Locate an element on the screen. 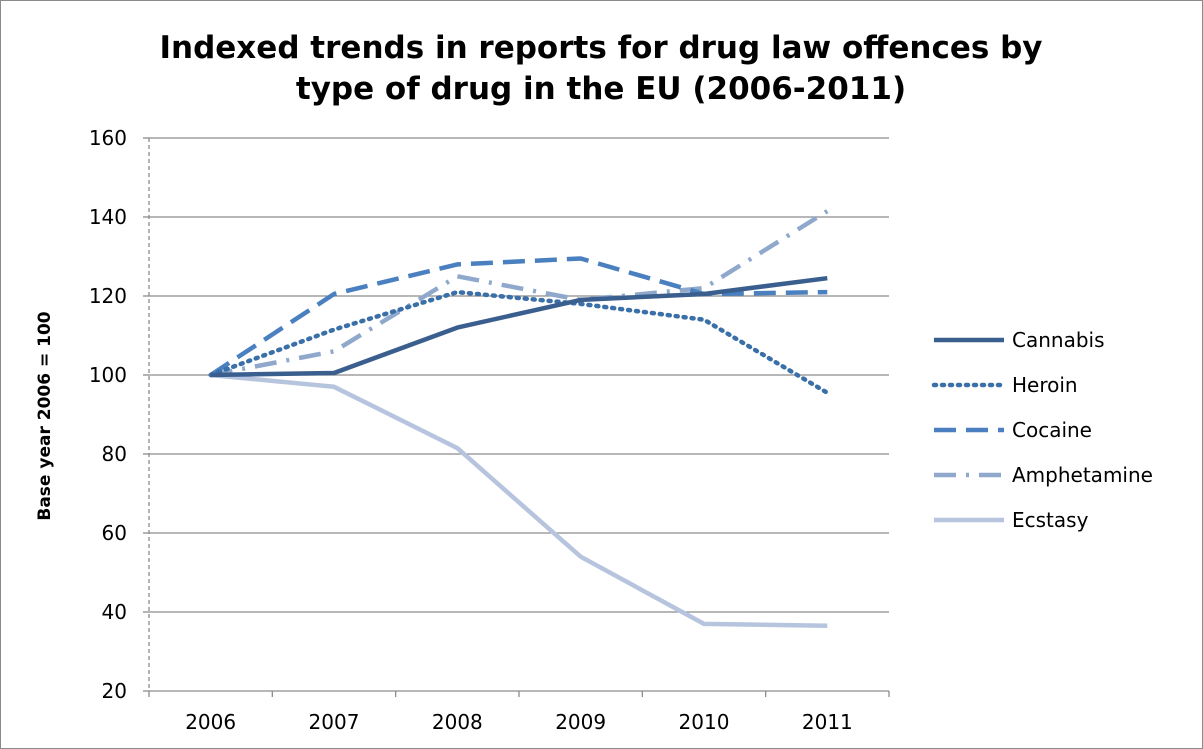 This screenshot has height=749, width=1203. y-tick-label: 100 is located at coordinates (108, 375).